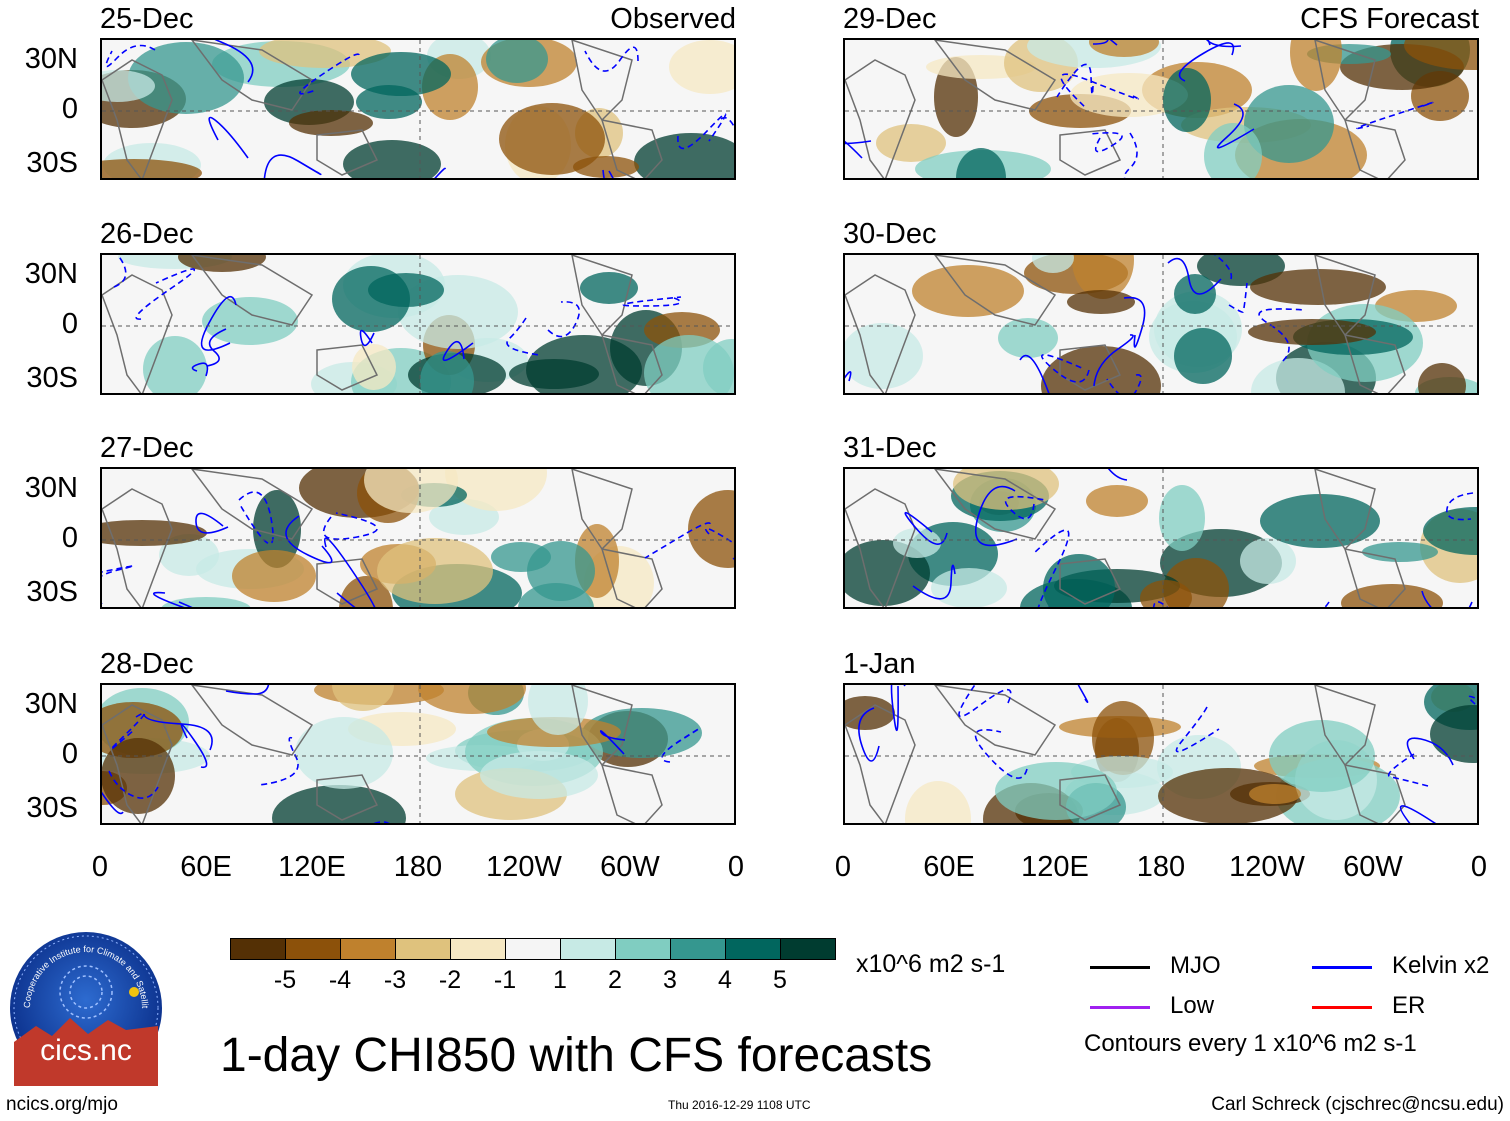  I want to click on panel-date: 25-Dec, so click(147, 19).